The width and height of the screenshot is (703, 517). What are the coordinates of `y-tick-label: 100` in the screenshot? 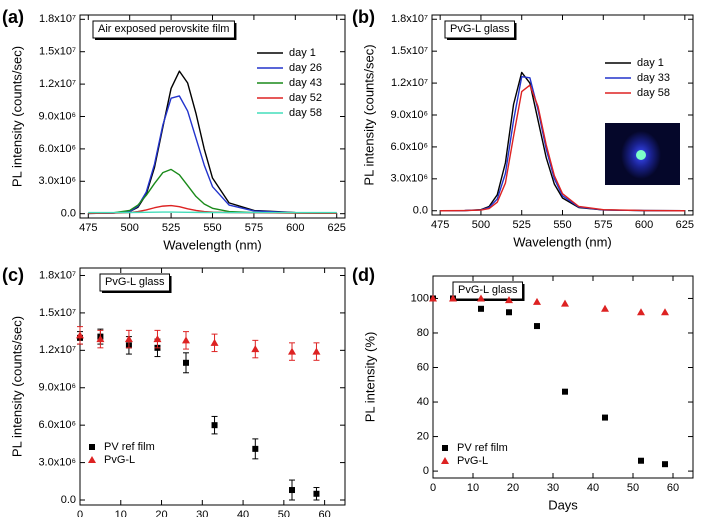 It's located at (420, 298).